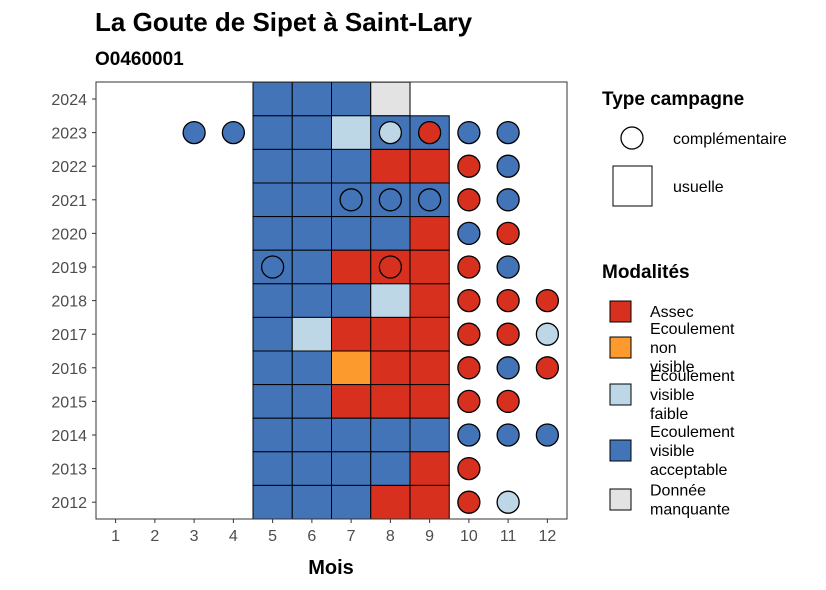 The height and width of the screenshot is (590, 826). I want to click on legend-label-ecoulement_non_visible: Ecoulement non visible, so click(692, 348).